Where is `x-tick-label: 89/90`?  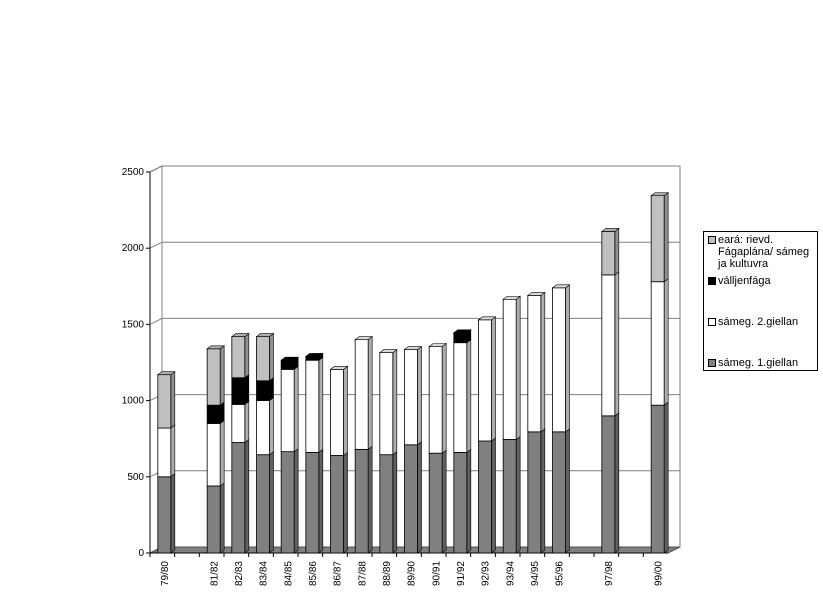
x-tick-label: 89/90 is located at coordinates (412, 573).